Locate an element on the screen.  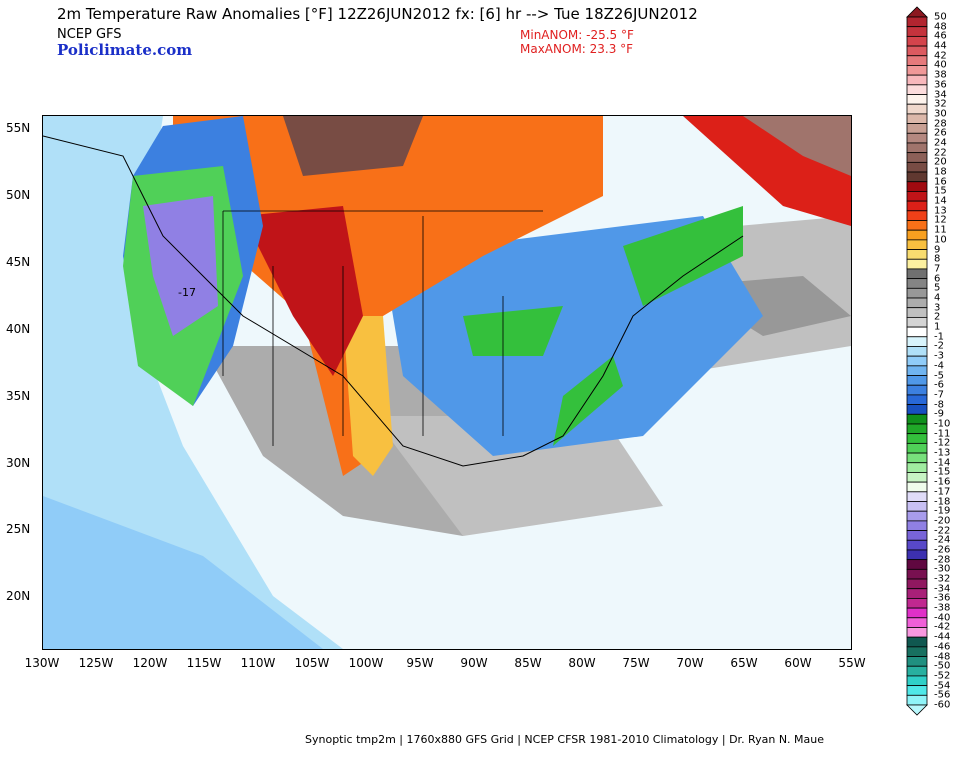
colorbar-label: 14 is located at coordinates (940, 201).